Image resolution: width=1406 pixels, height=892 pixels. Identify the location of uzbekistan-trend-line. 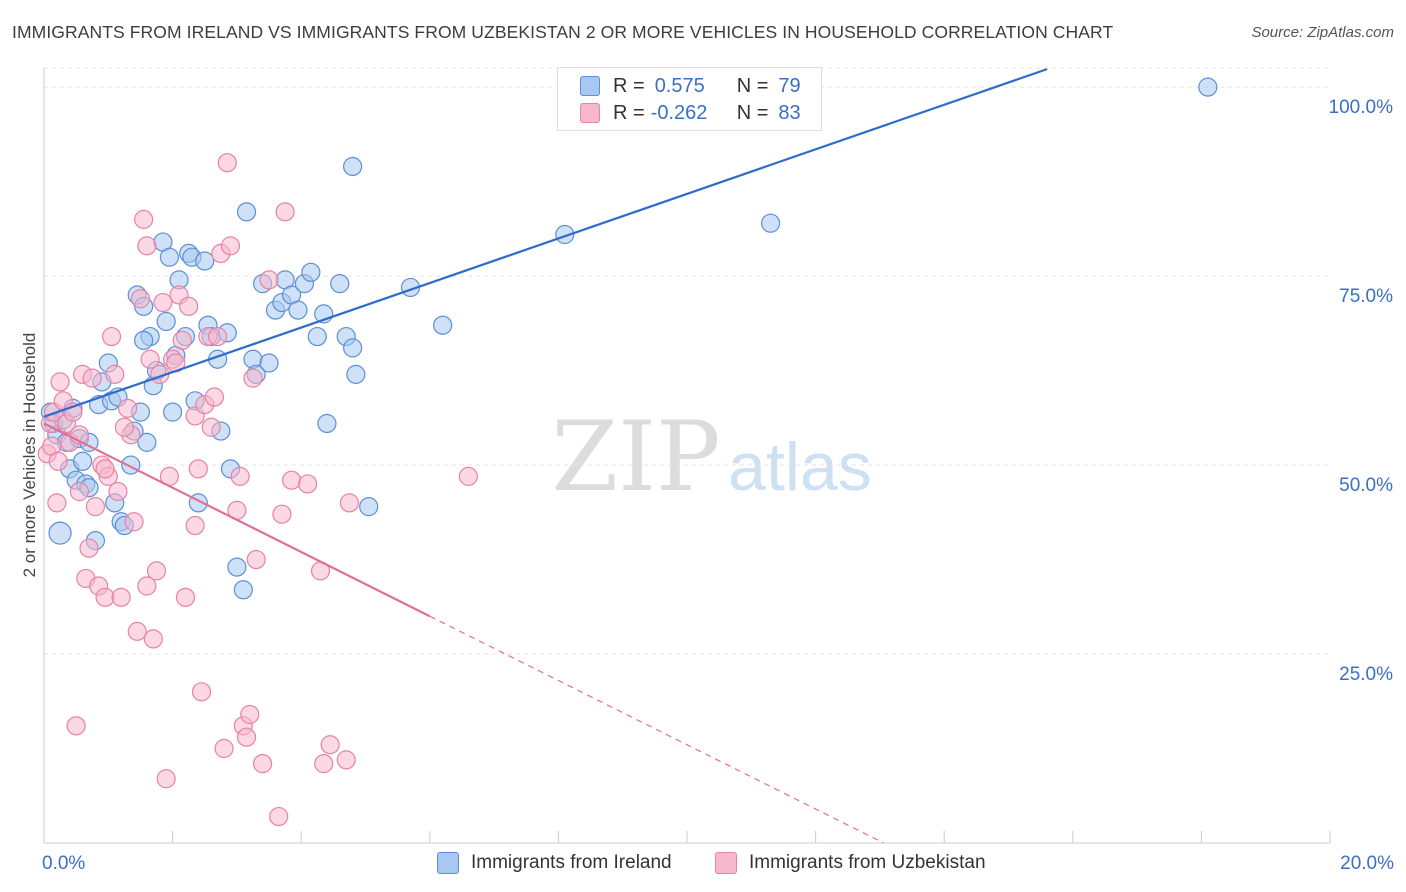
(237, 520).